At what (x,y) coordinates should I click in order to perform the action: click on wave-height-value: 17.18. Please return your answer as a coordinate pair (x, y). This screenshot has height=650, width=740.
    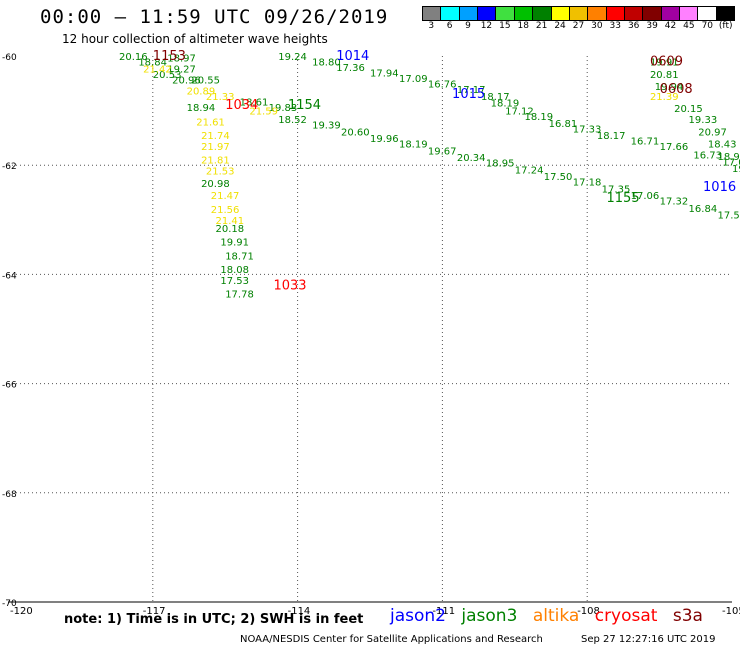
    Looking at the image, I should click on (587, 183).